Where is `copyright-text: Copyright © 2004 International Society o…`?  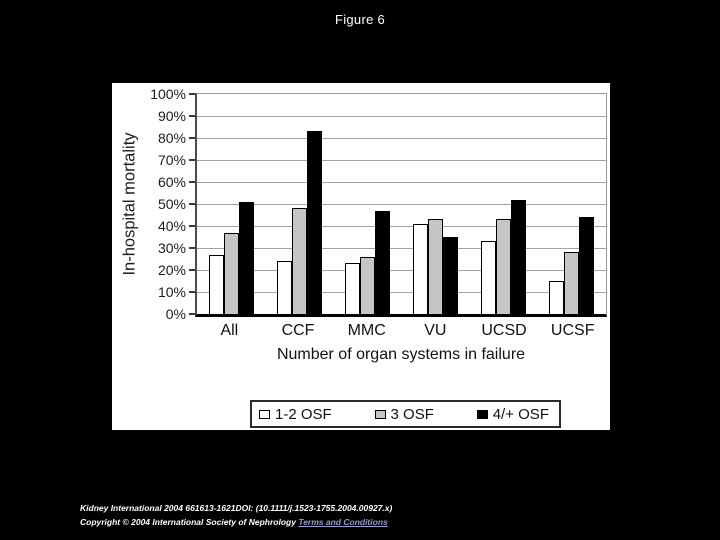
copyright-text: Copyright © 2004 International Society o… is located at coordinates (189, 521).